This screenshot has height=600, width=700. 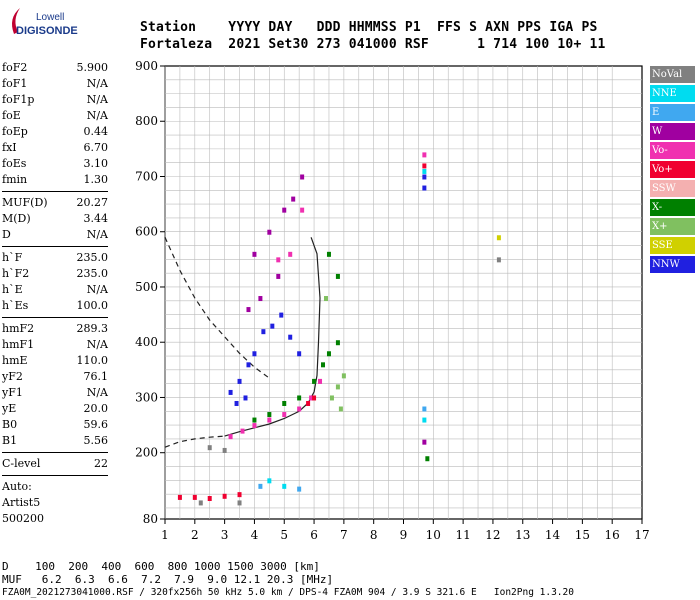 I want to click on param-name: hmF1, so click(x=18, y=344).